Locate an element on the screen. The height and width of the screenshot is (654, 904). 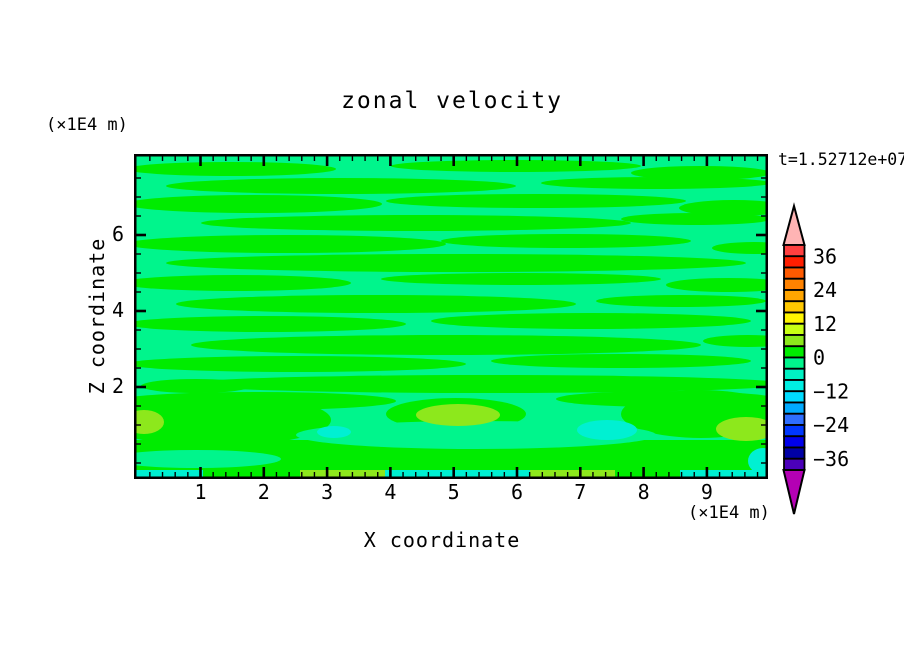
y-tick-label: 2 is located at coordinates (117, 386).